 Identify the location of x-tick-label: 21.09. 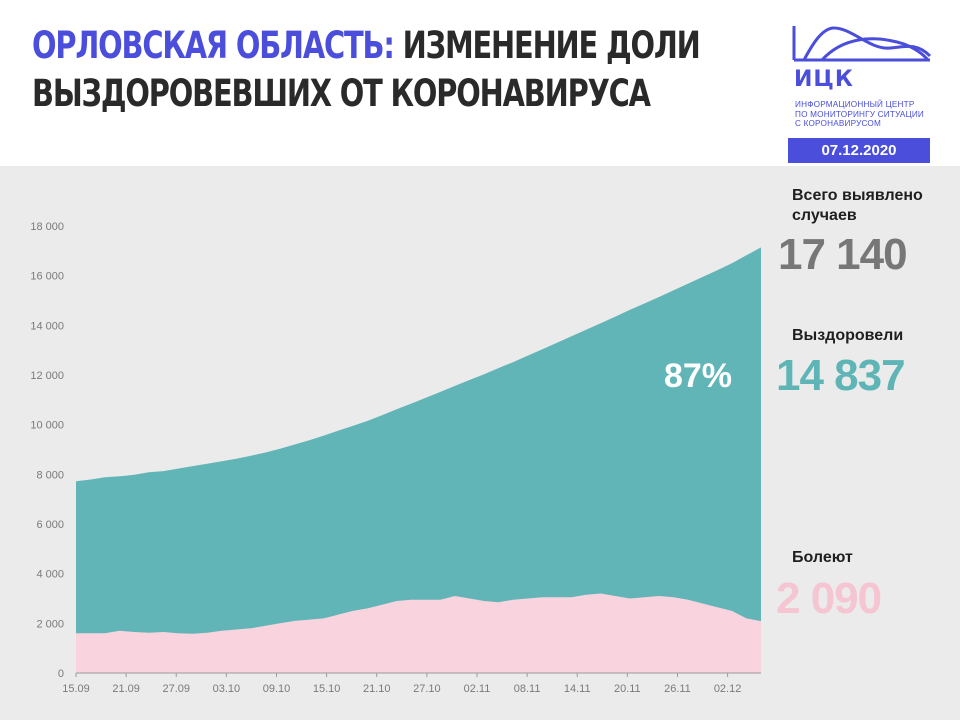
(126, 689).